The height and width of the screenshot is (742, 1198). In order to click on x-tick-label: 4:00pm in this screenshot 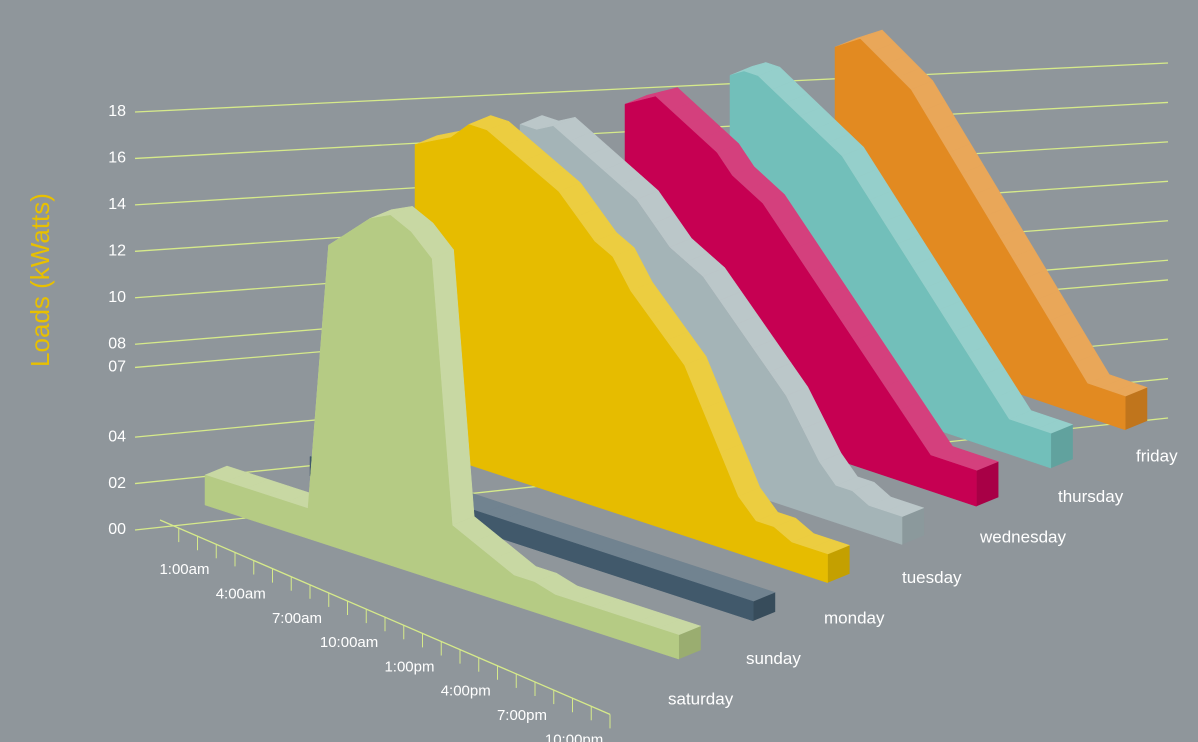, I will do `click(466, 691)`.